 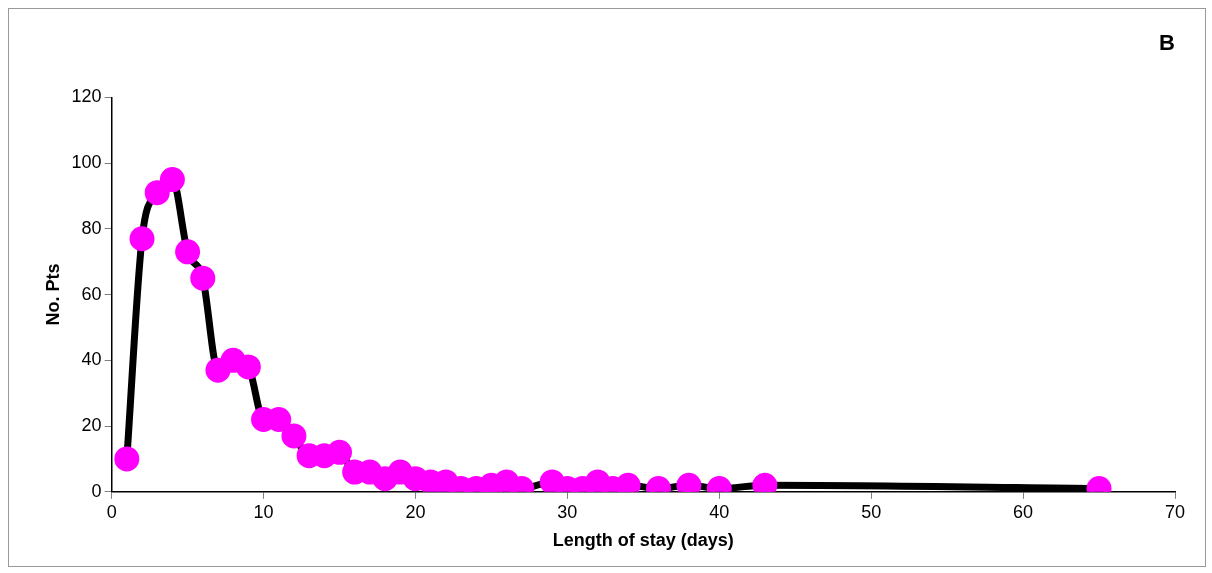 I want to click on x-tick-label: 0, so click(x=111, y=511).